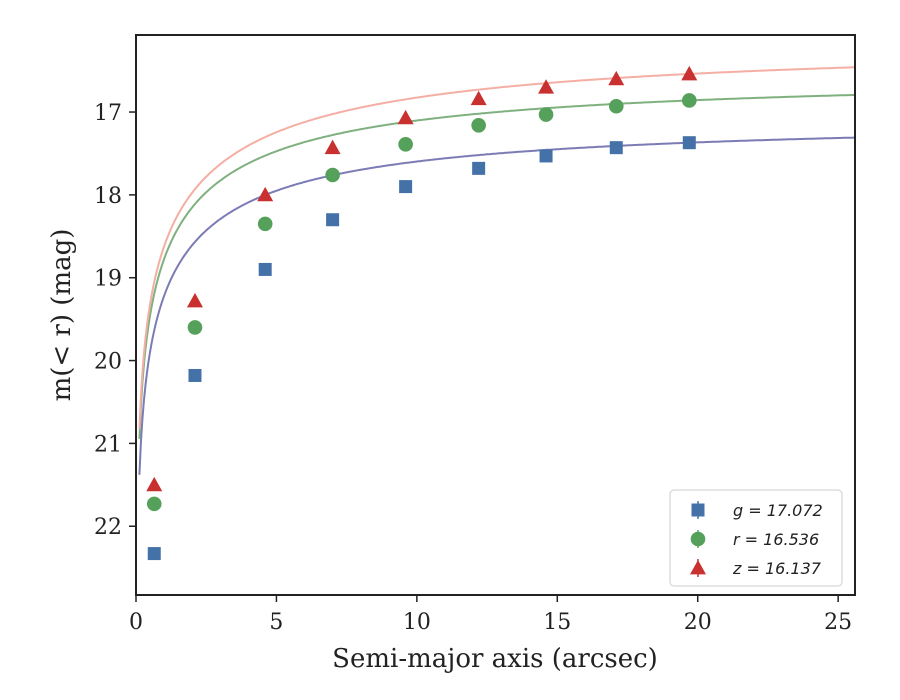 This screenshot has height=700, width=900. What do you see at coordinates (108, 362) in the screenshot?
I see `y-tick-label-3: 20` at bounding box center [108, 362].